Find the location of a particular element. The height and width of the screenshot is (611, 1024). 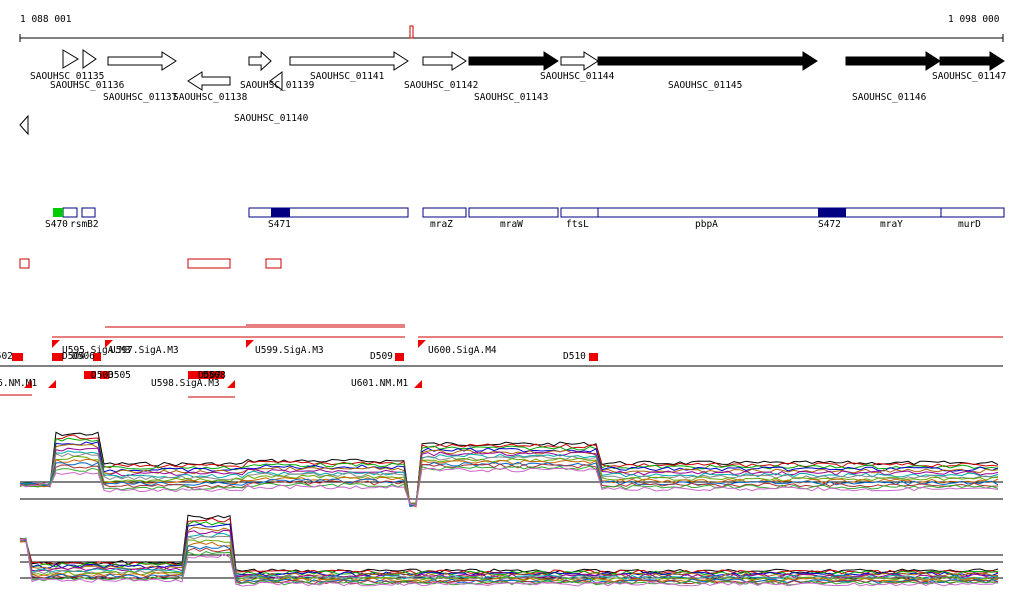

transcript-label: D507 is located at coordinates (209, 375).